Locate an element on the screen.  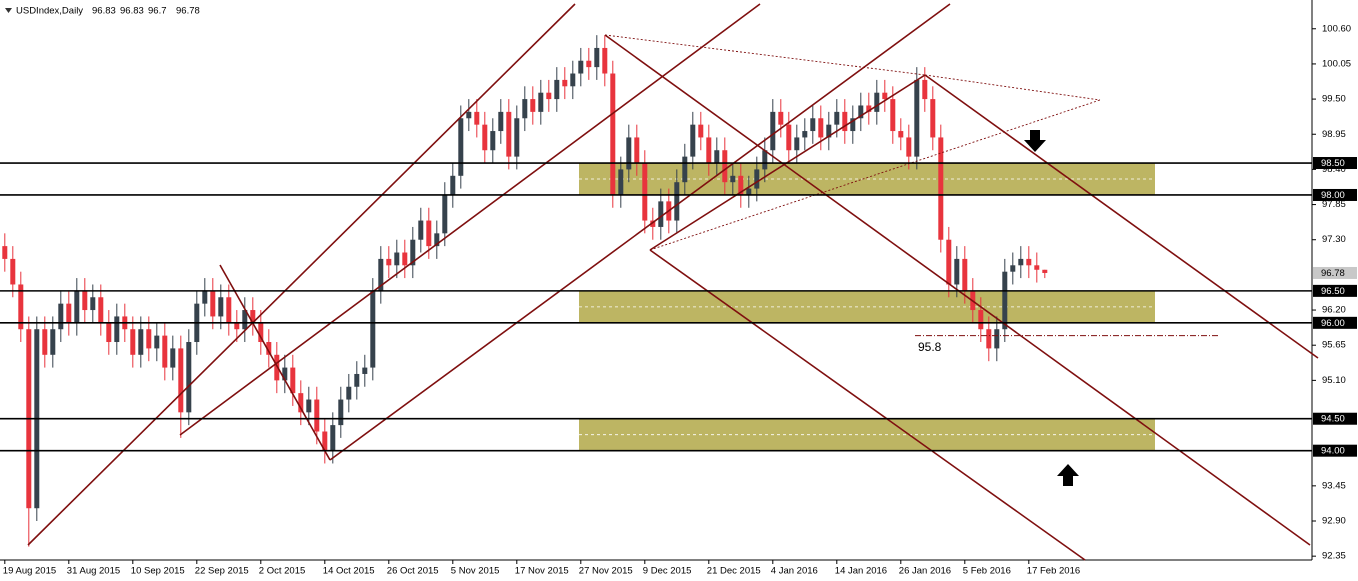
level-label: 94.50 is located at coordinates (1333, 419).